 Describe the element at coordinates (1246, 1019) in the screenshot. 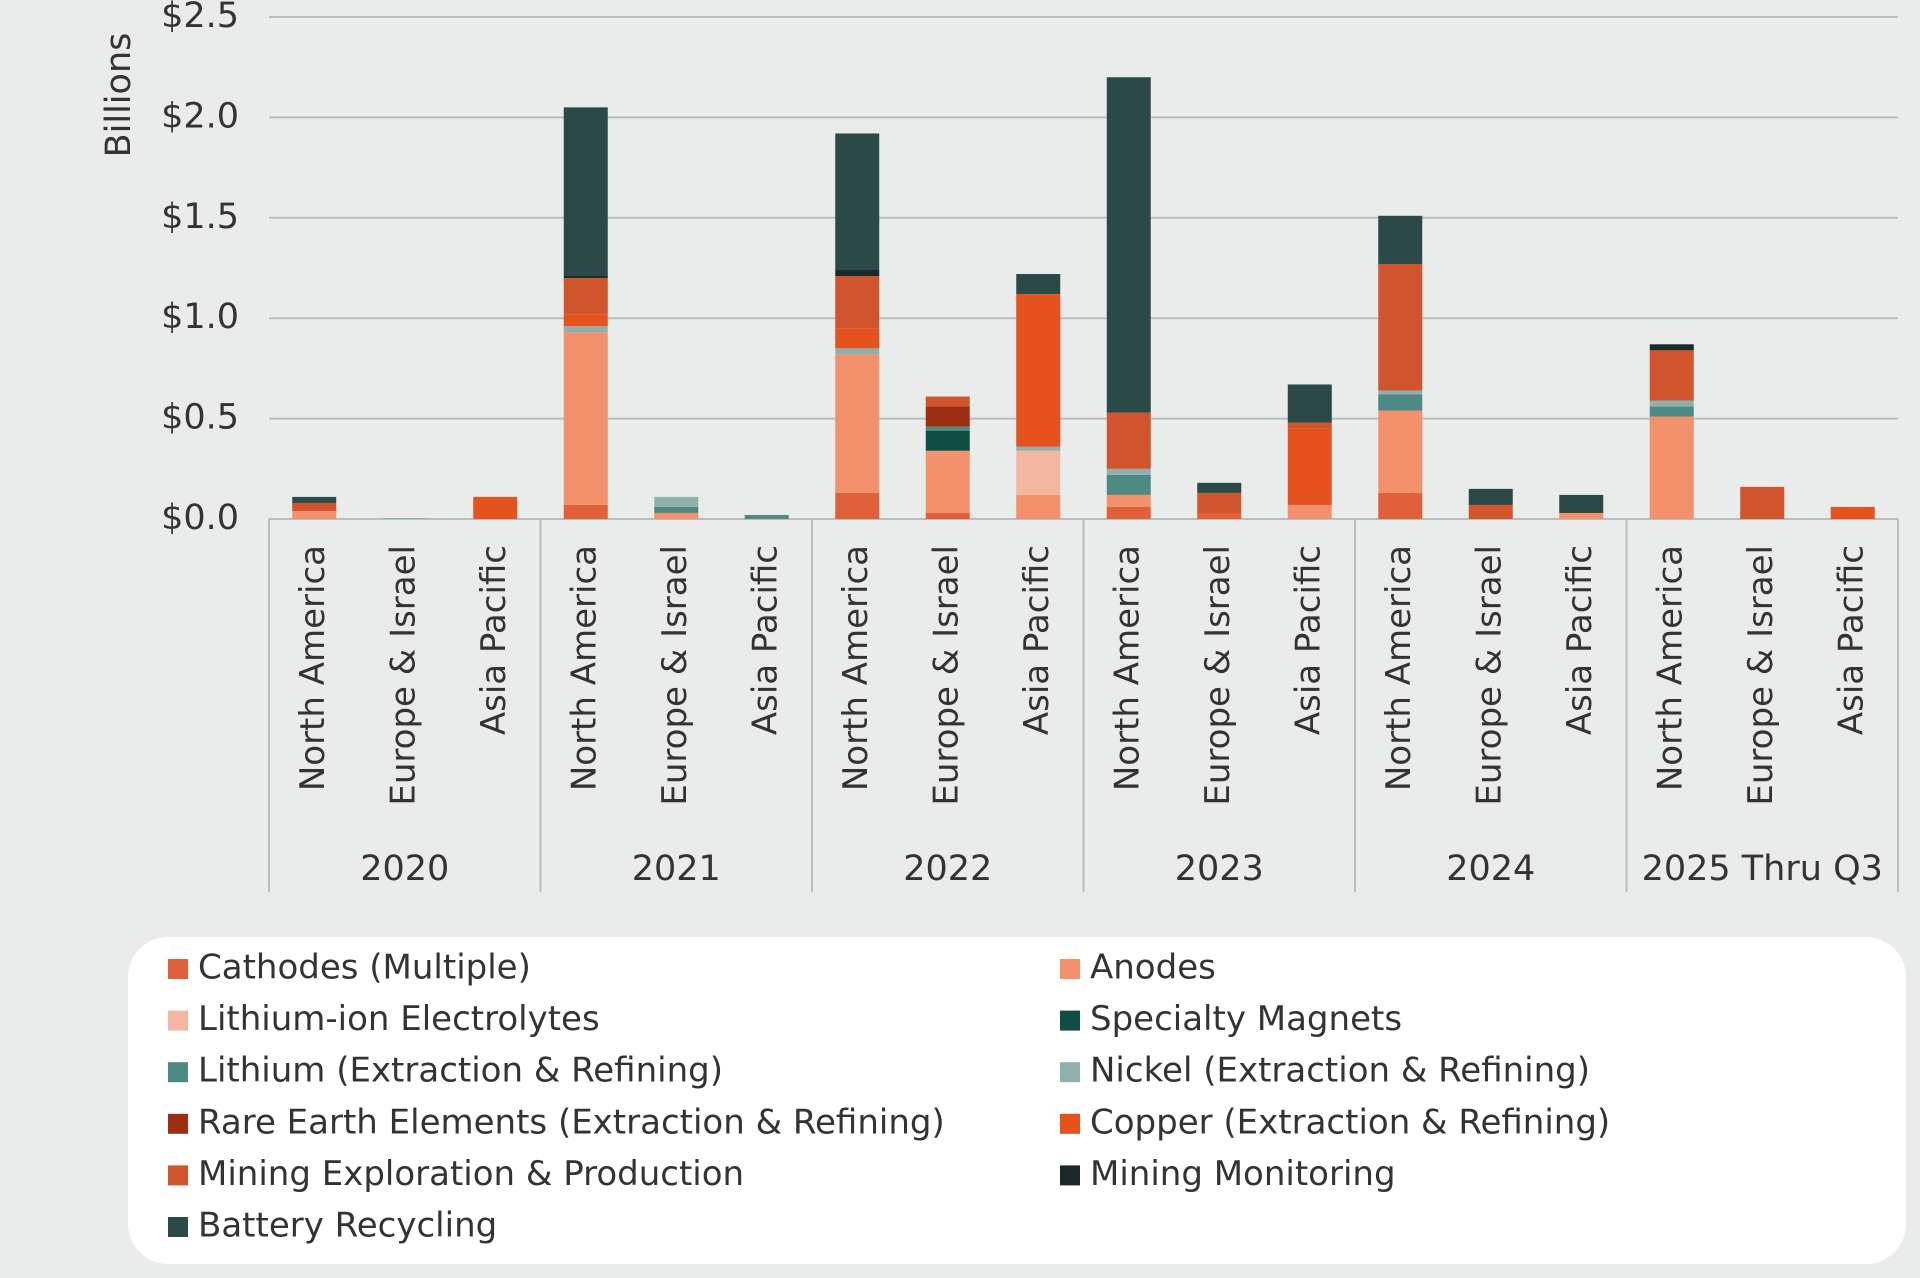

I see `legend-label: Specialty Magnets` at that location.